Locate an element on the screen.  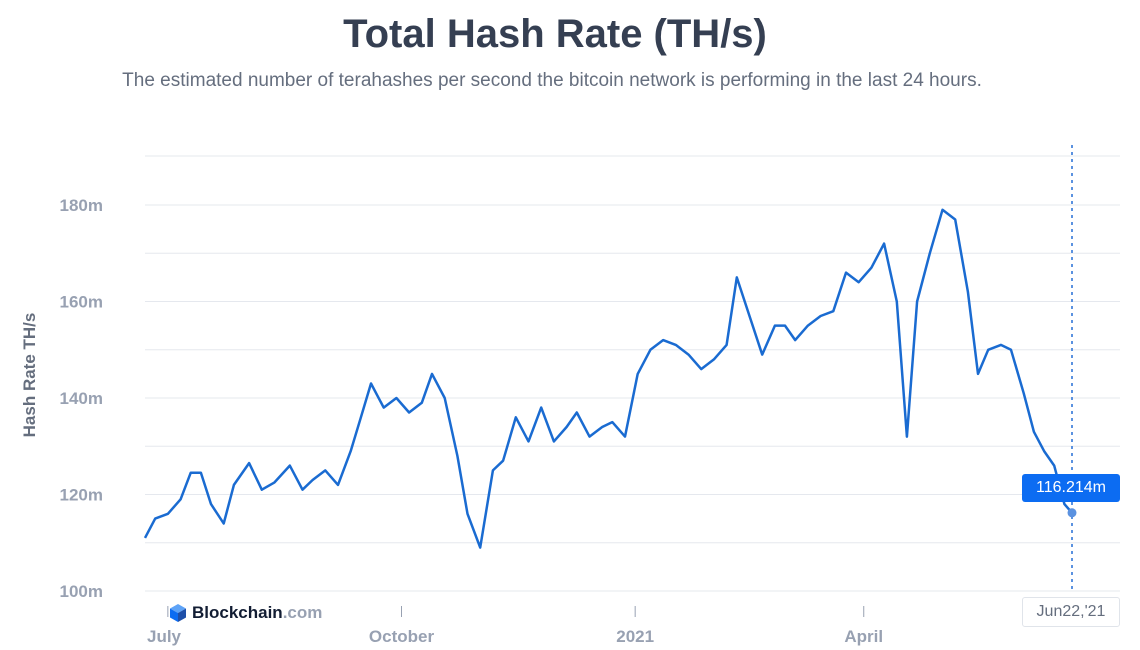
y-tick-label: 140m is located at coordinates (81, 398).